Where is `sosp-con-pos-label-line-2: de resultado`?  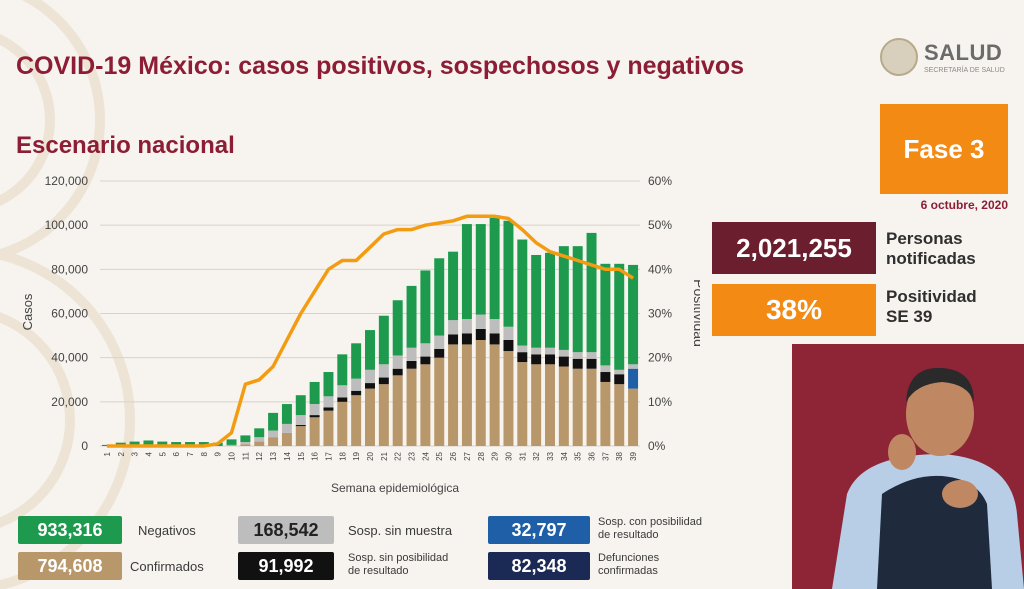
sosp-con-pos-label-line-2: de resultado is located at coordinates (628, 535).